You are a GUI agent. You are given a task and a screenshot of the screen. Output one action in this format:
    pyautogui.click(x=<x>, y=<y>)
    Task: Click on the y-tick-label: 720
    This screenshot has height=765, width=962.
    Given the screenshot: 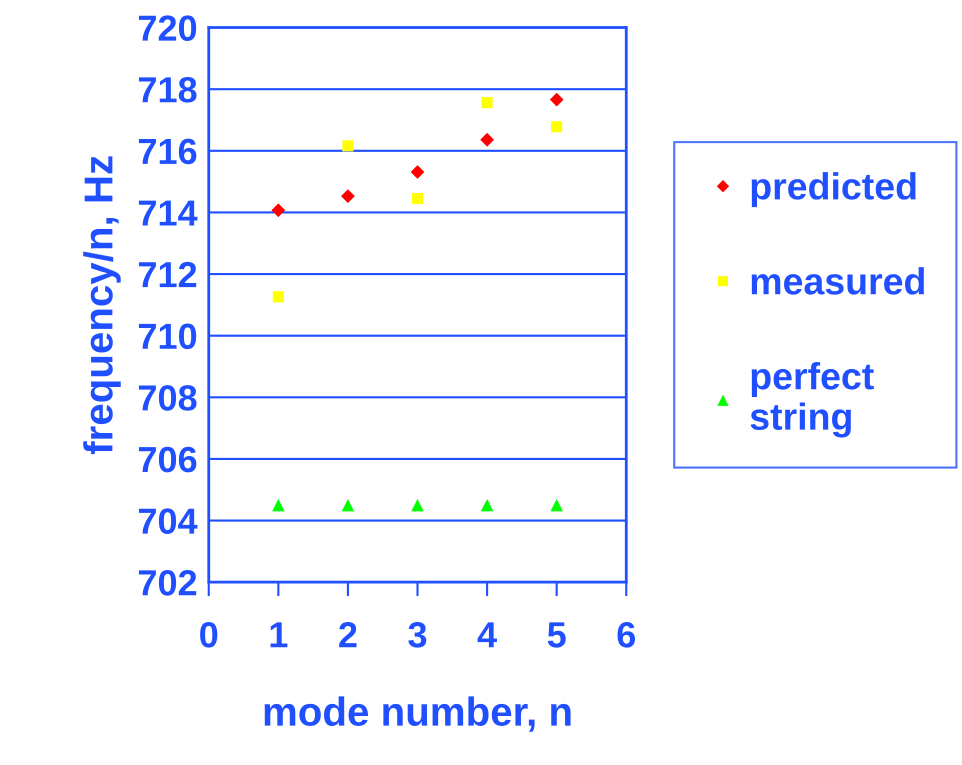 What is the action you would take?
    pyautogui.click(x=167, y=28)
    